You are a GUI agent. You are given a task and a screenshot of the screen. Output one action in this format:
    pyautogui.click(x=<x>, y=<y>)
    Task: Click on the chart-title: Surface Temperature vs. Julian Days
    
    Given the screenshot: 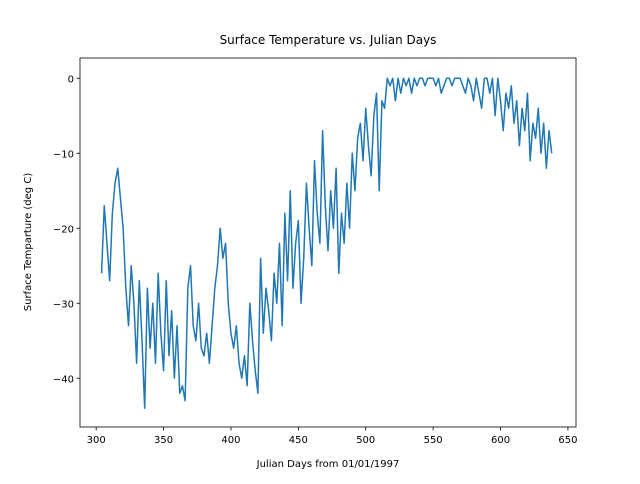 What is the action you would take?
    pyautogui.click(x=328, y=40)
    